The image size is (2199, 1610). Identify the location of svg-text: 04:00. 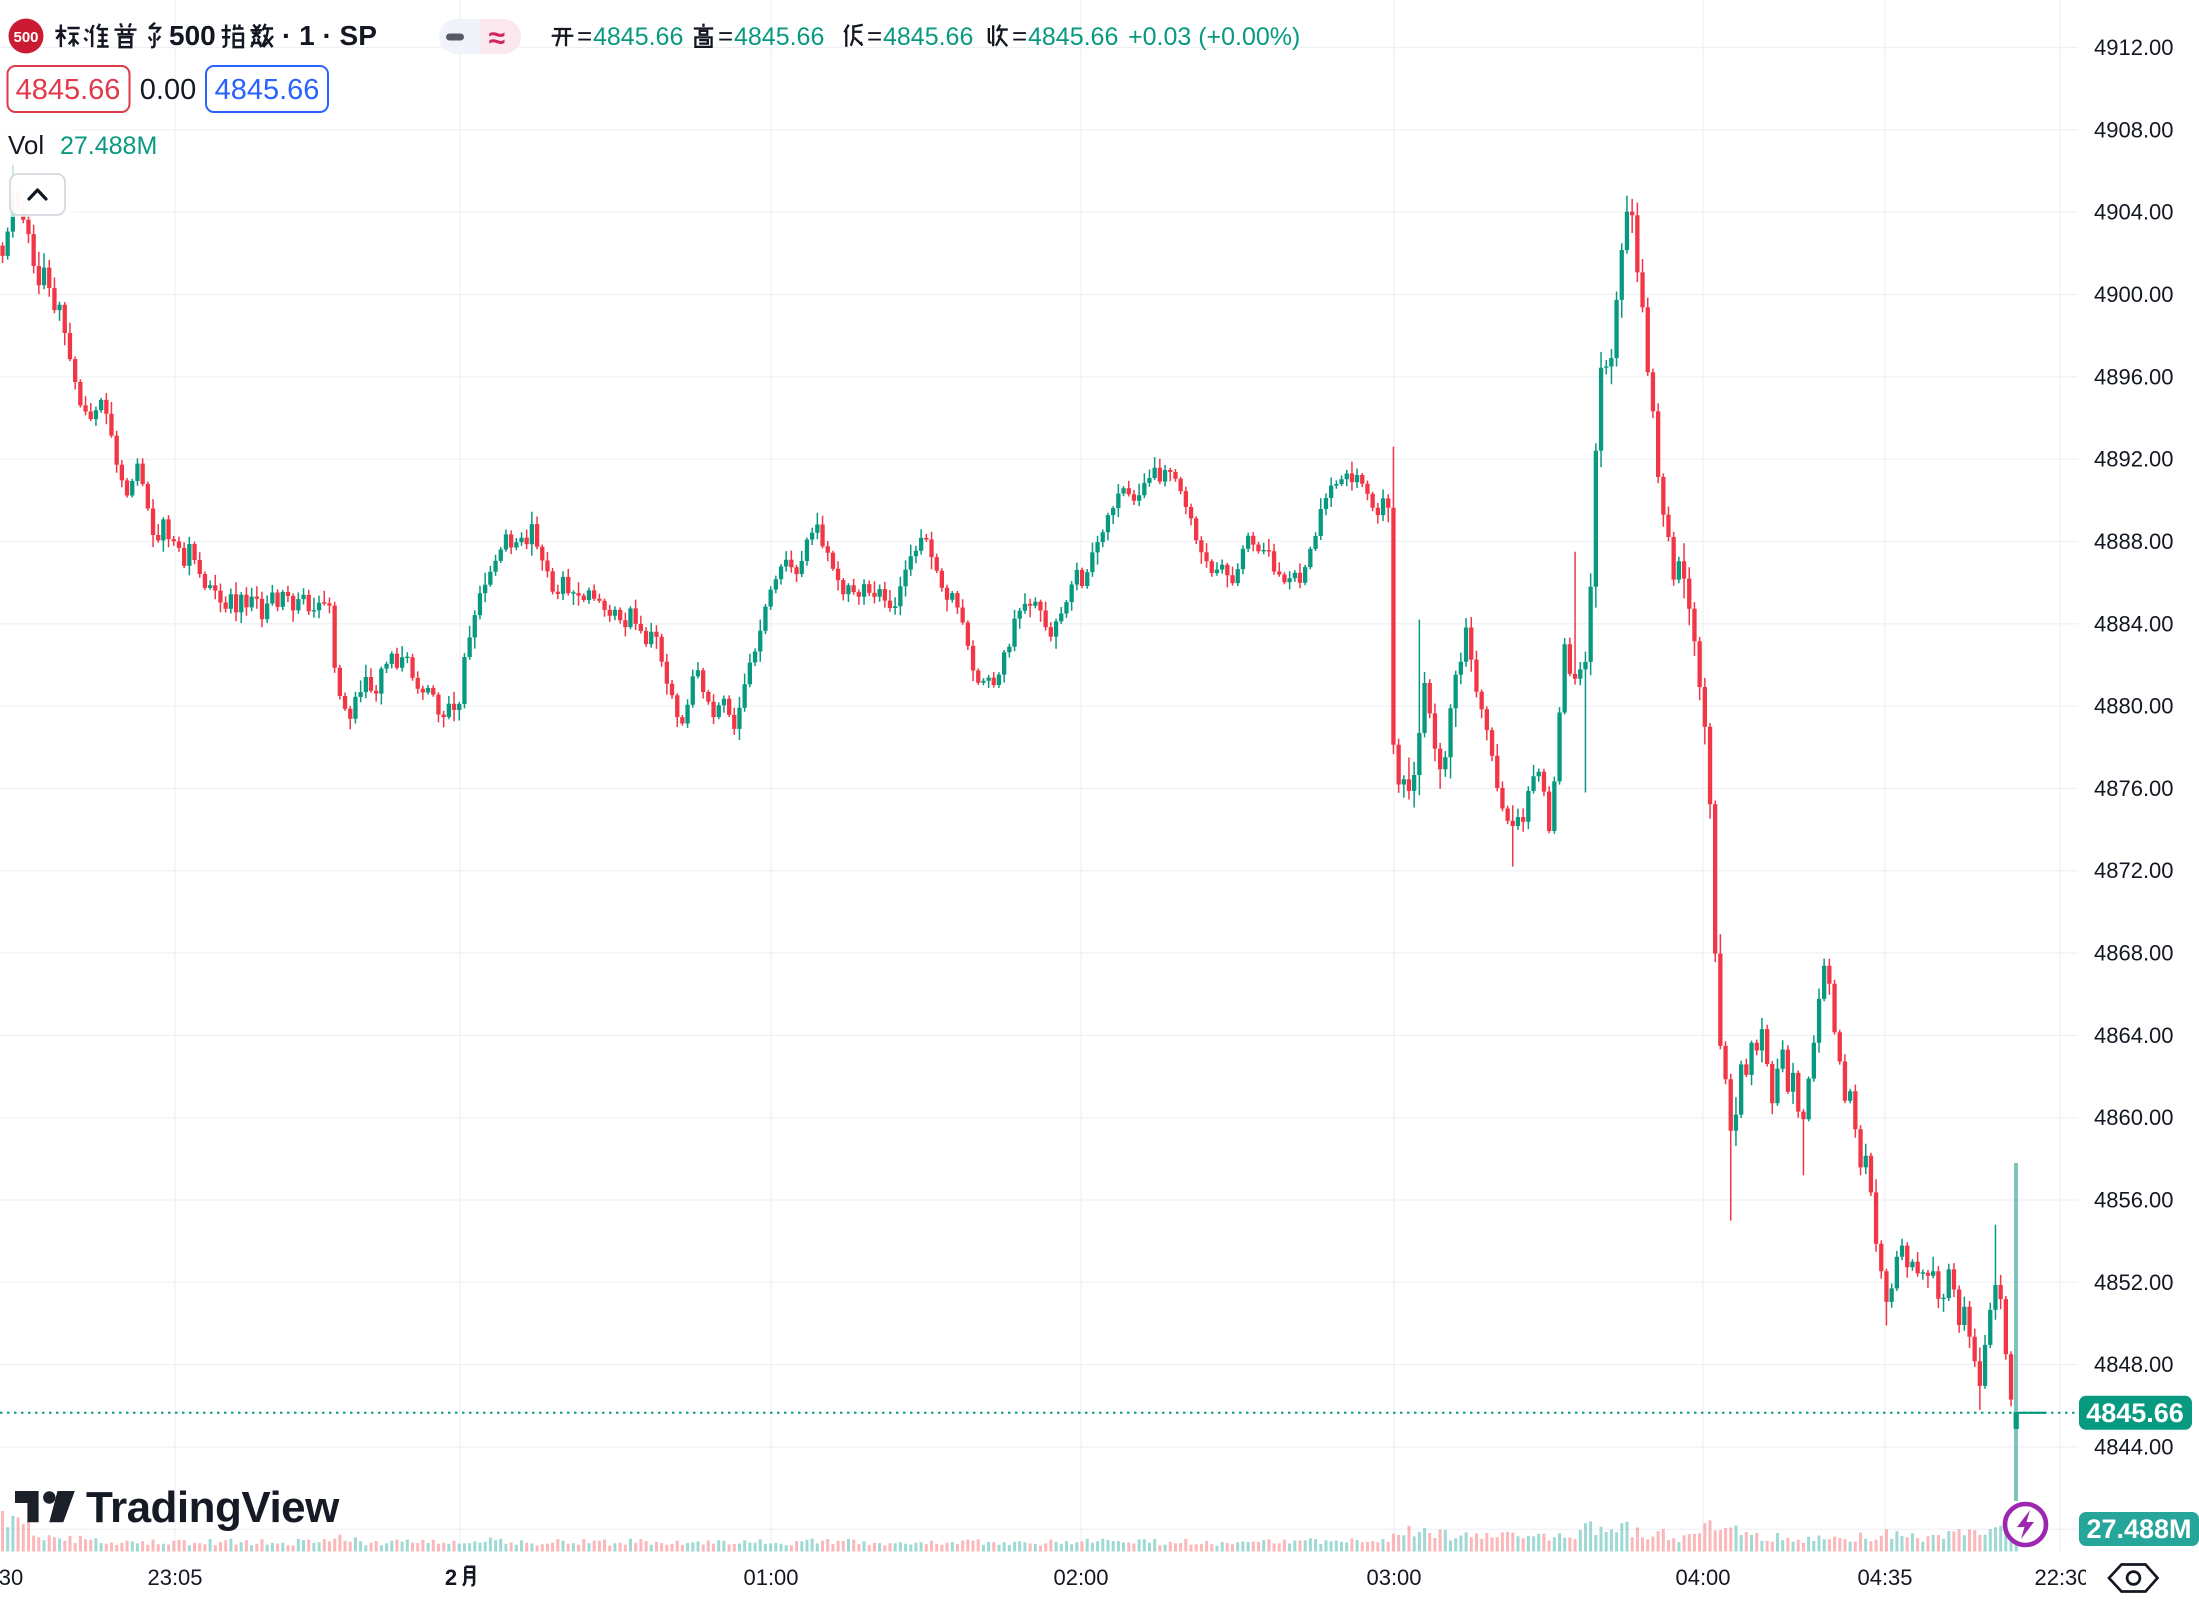
(1702, 1577).